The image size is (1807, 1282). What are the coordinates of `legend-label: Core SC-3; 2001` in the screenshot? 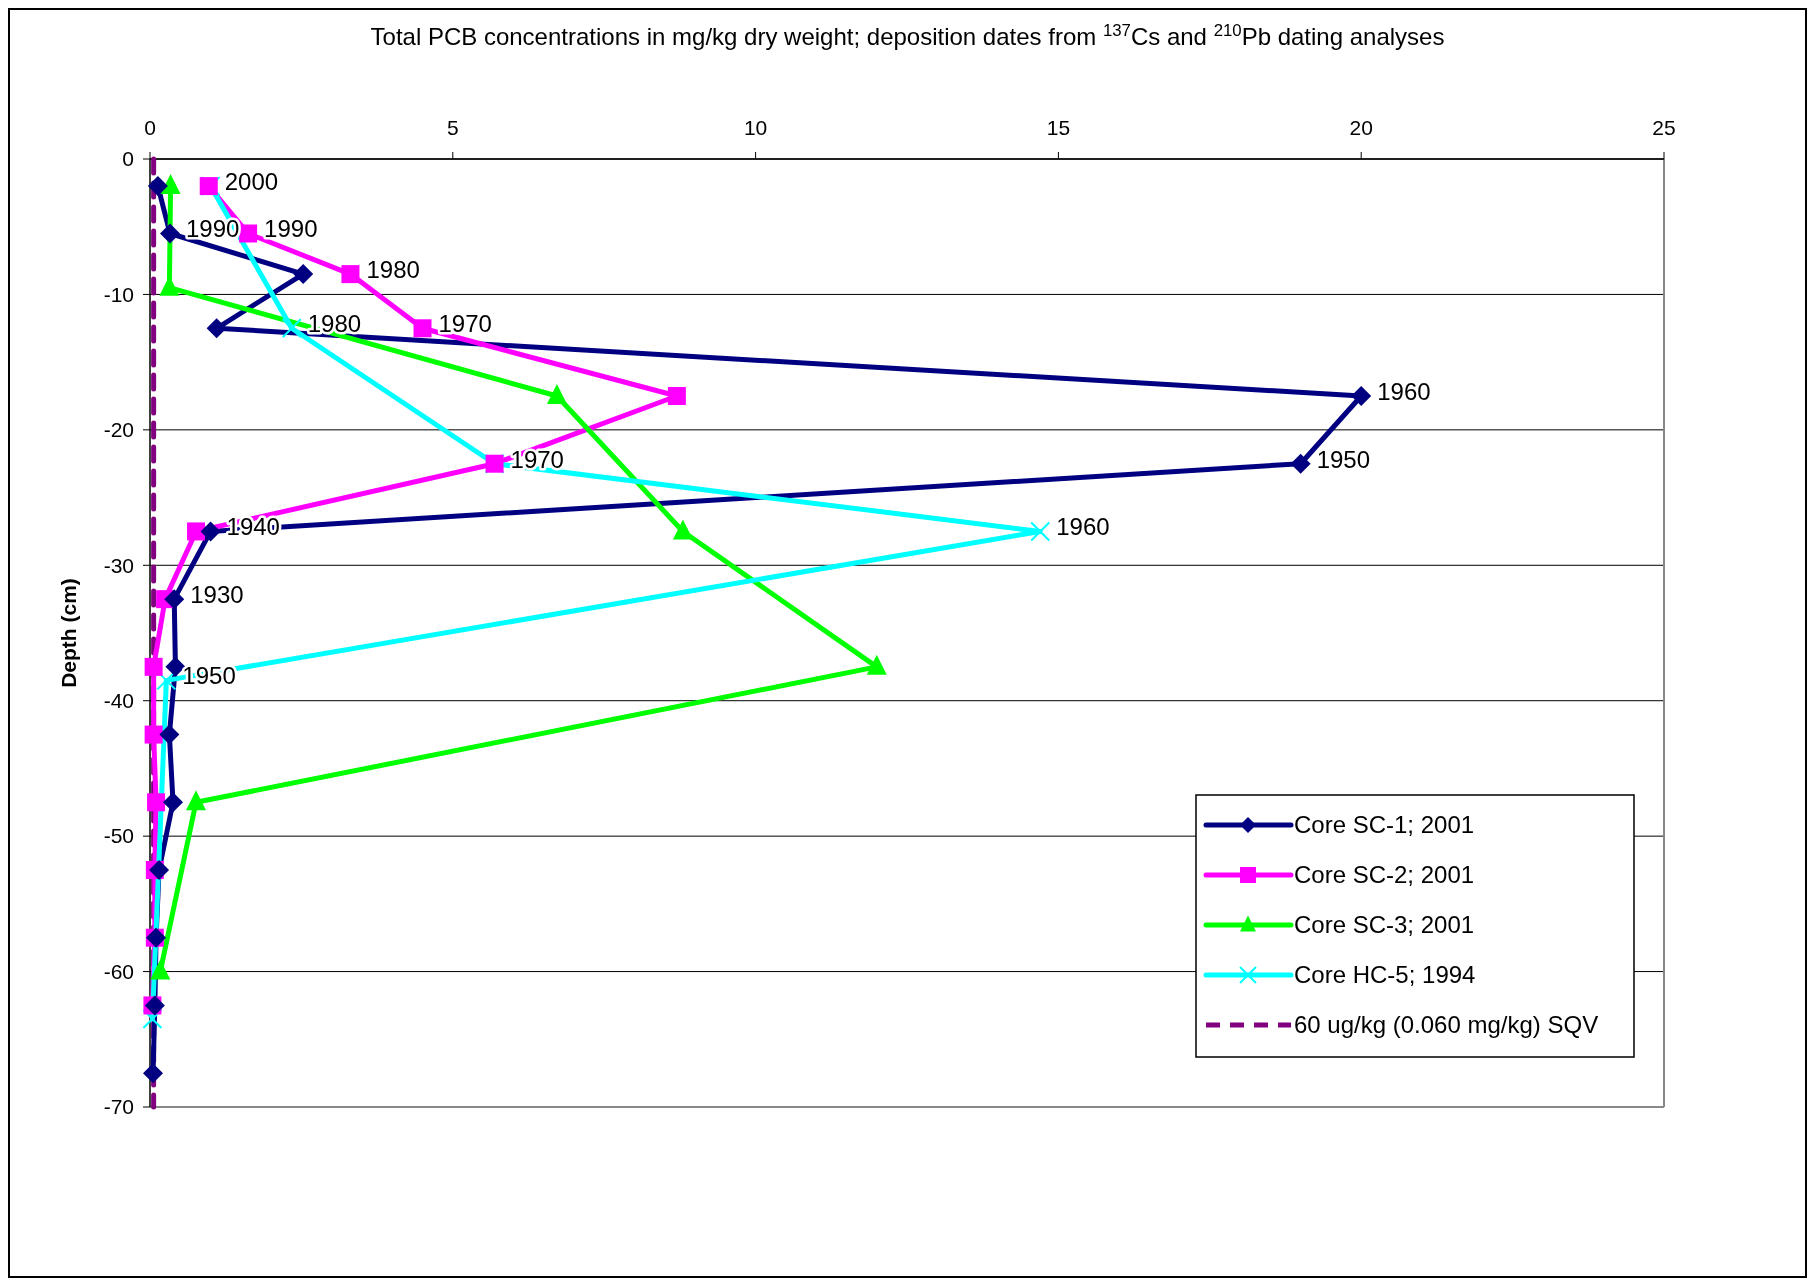 It's located at (1384, 925).